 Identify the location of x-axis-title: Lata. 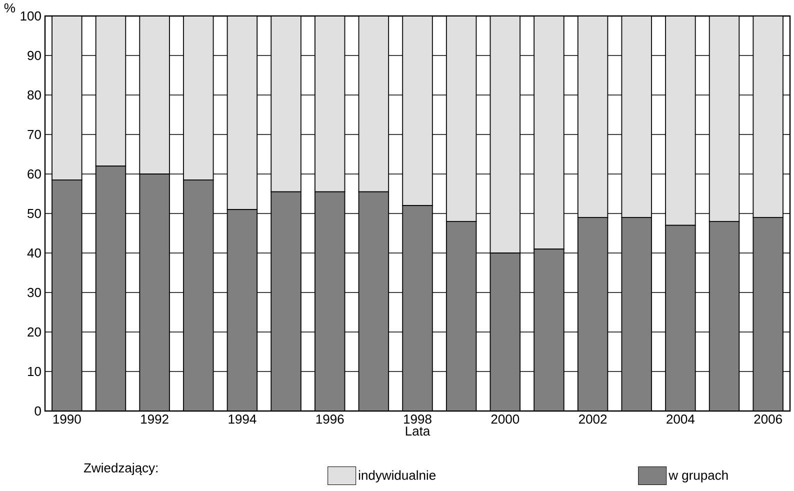
(418, 431).